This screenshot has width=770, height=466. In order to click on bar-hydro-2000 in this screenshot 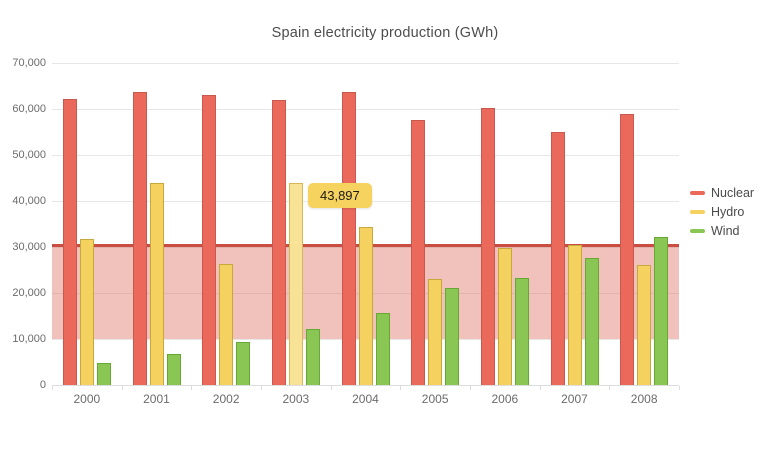, I will do `click(86, 311)`.